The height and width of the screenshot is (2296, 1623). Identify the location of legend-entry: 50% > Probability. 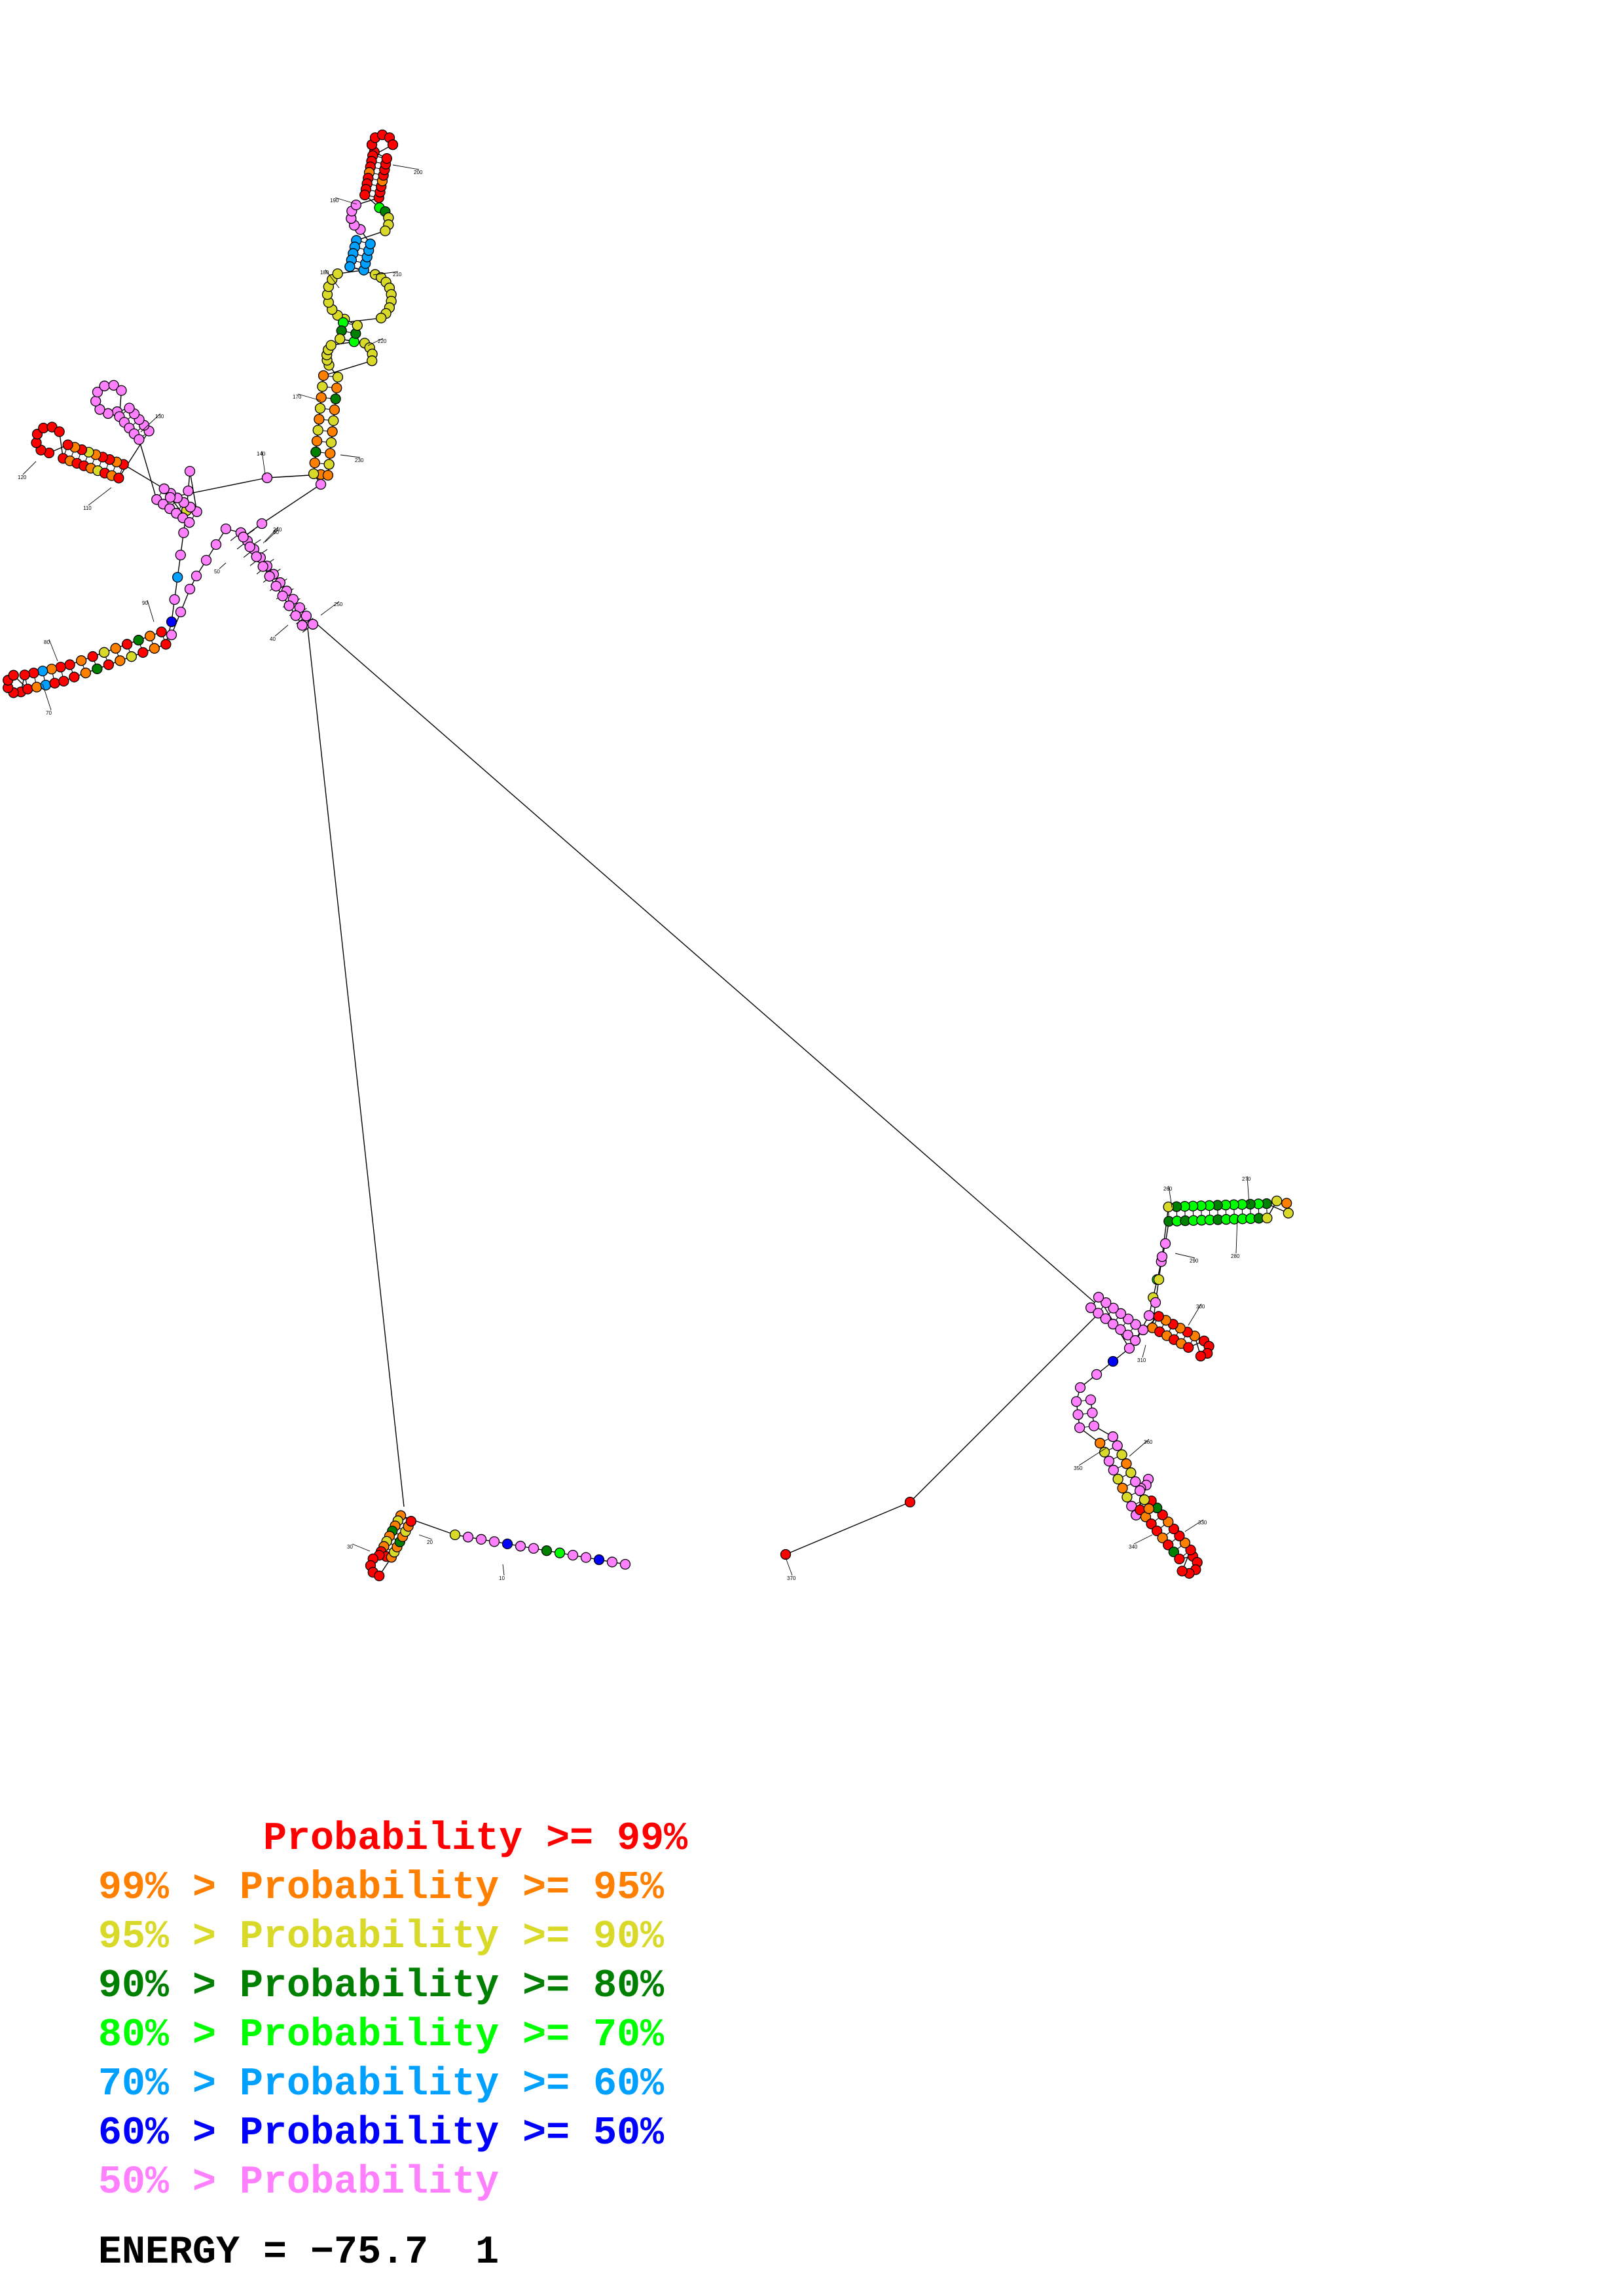
(299, 2183).